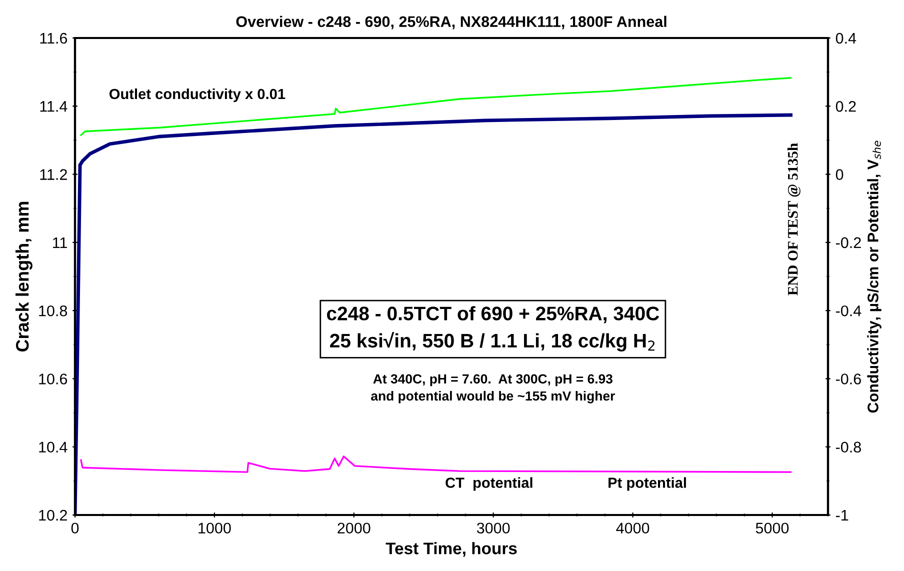 The width and height of the screenshot is (904, 571). I want to click on y-tick-label: 10.4, so click(53, 447).